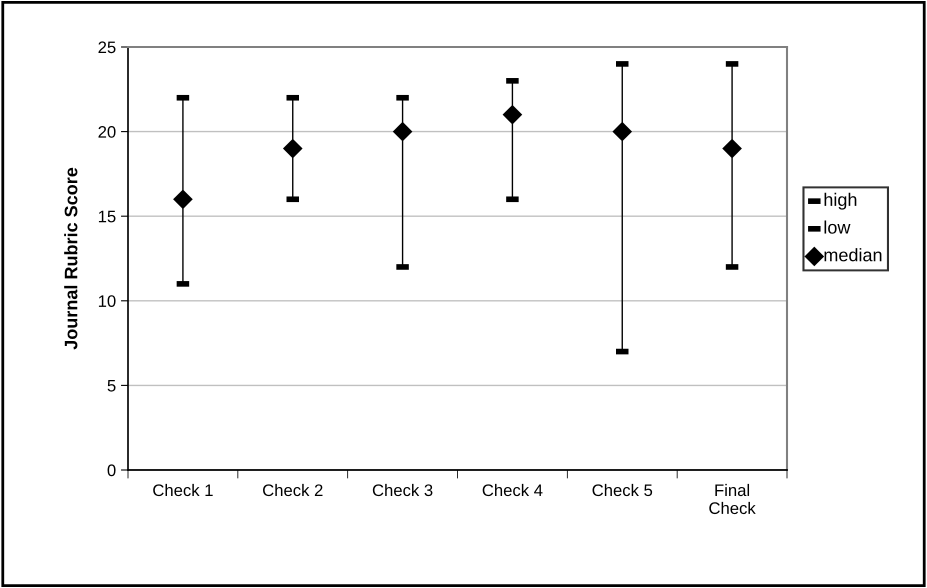 This screenshot has width=927, height=588. Describe the element at coordinates (512, 490) in the screenshot. I see `x-tick-label: Check 4` at that location.